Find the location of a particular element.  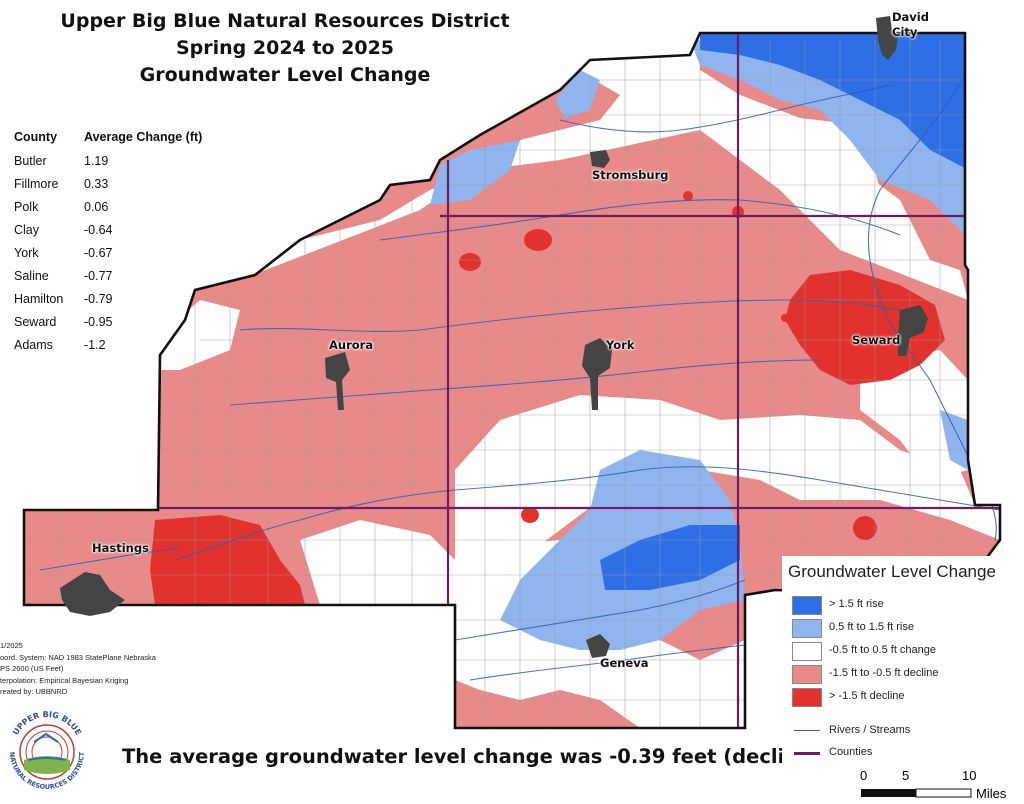

header-county: County is located at coordinates (36, 137).